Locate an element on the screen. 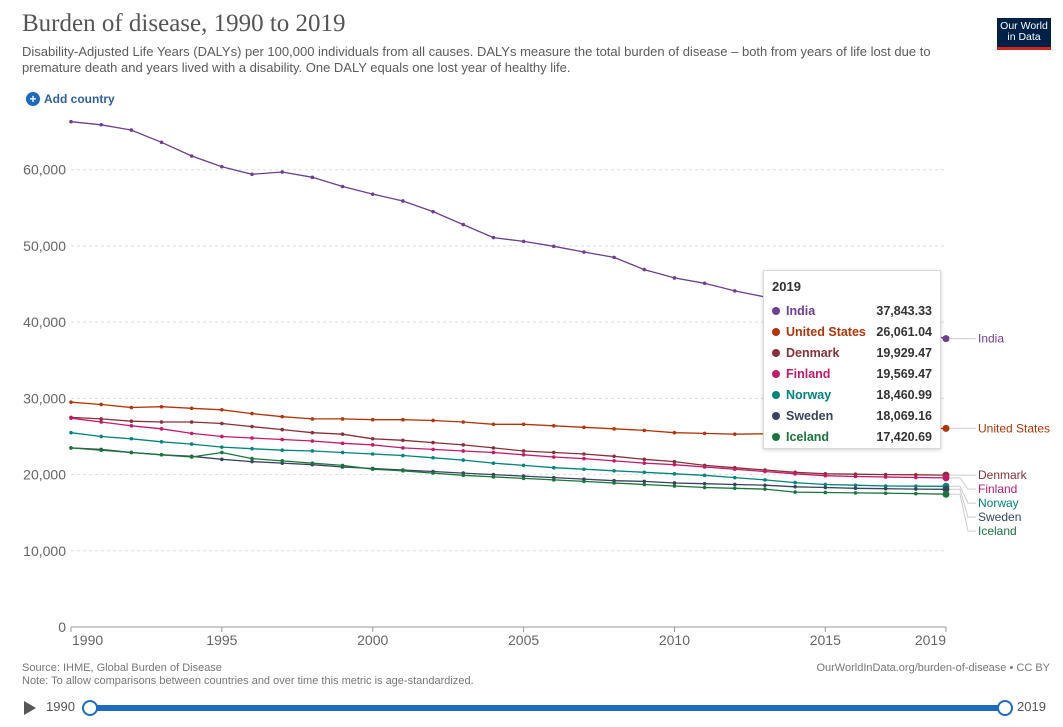 The image size is (1063, 727). add-country-button: + Add country is located at coordinates (70, 99).